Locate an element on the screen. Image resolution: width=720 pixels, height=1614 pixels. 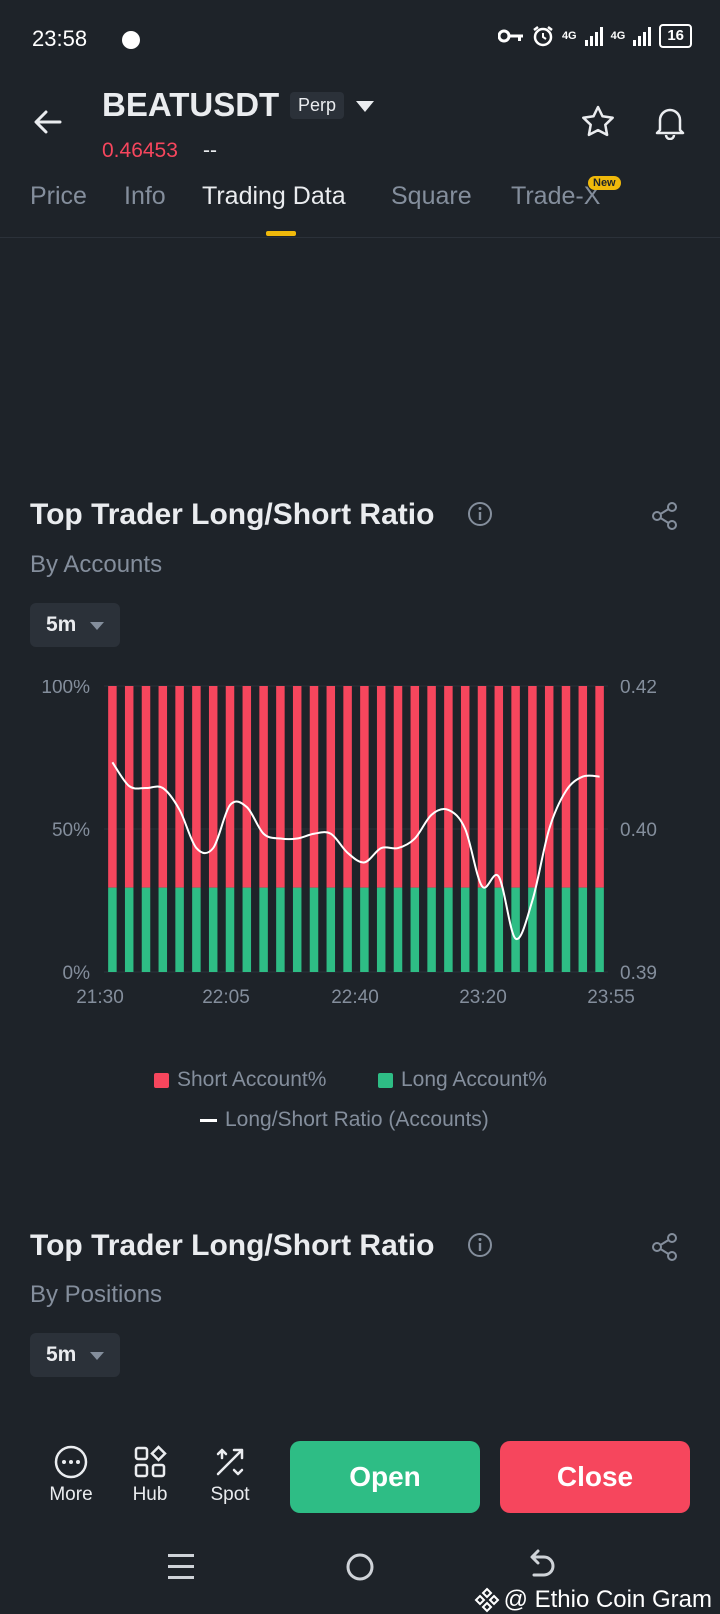
legend-short: Short Account% is located at coordinates (240, 1080).